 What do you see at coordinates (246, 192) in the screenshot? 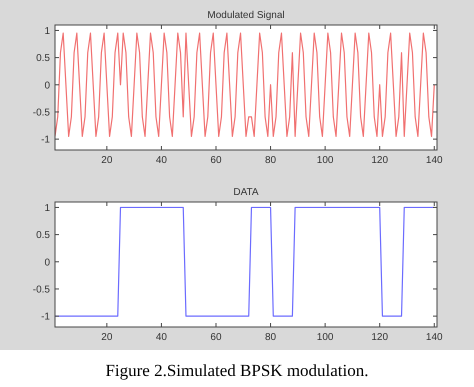
I see `chart-title: DATA` at bounding box center [246, 192].